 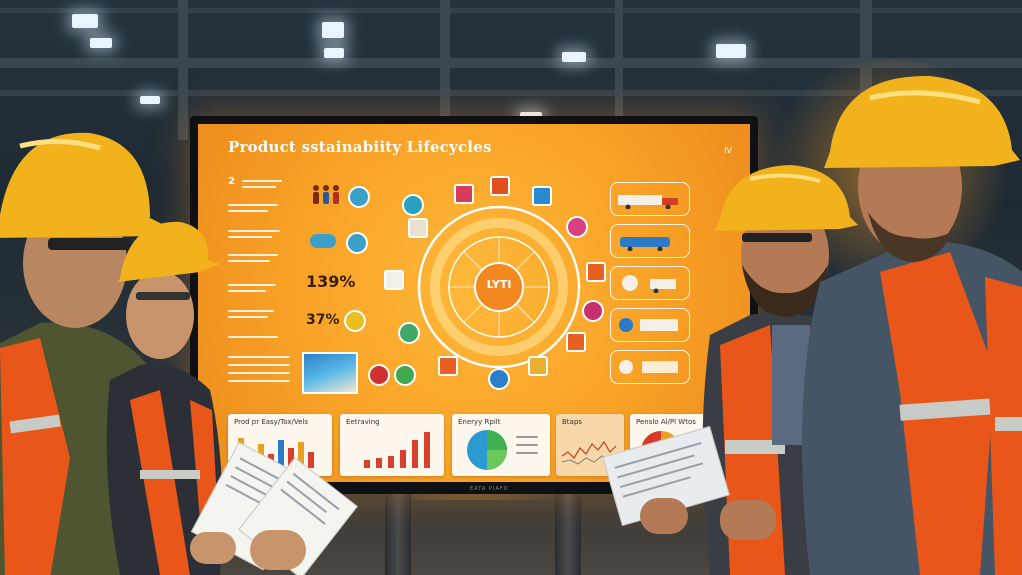 What do you see at coordinates (572, 422) in the screenshot?
I see `card-title: Btaps` at bounding box center [572, 422].